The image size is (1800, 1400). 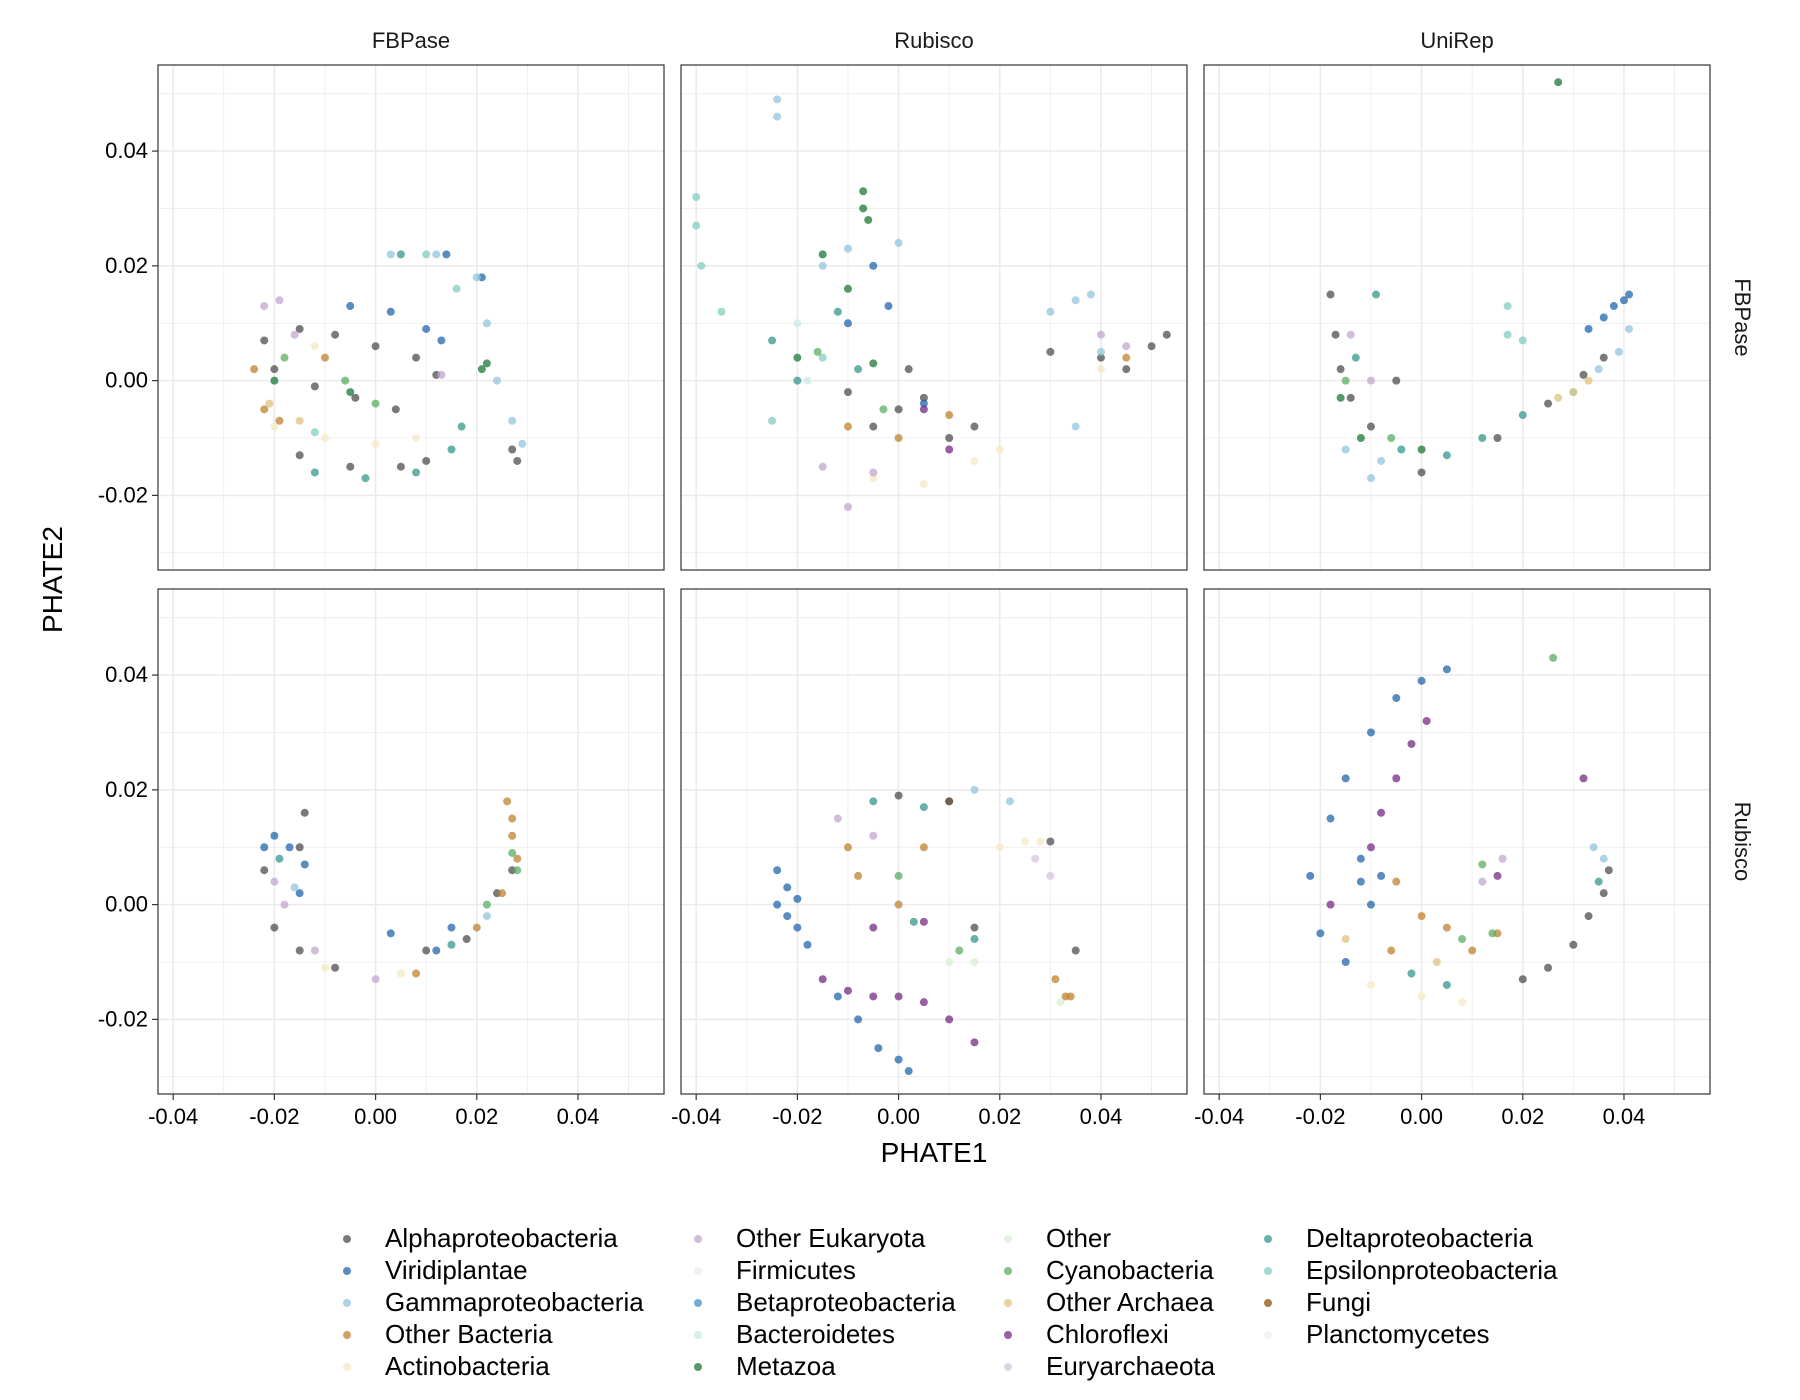 What do you see at coordinates (173, 1116) in the screenshot?
I see `x-tick-label: -0.04` at bounding box center [173, 1116].